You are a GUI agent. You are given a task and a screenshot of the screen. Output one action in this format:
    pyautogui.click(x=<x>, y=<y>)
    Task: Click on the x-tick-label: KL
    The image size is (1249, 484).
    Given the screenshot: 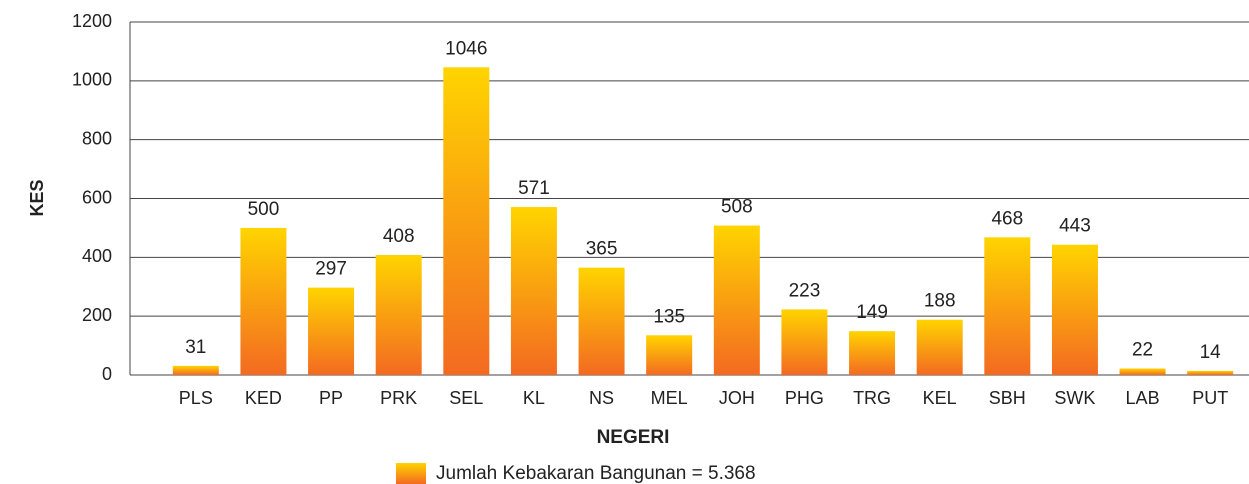 What is the action you would take?
    pyautogui.click(x=534, y=398)
    